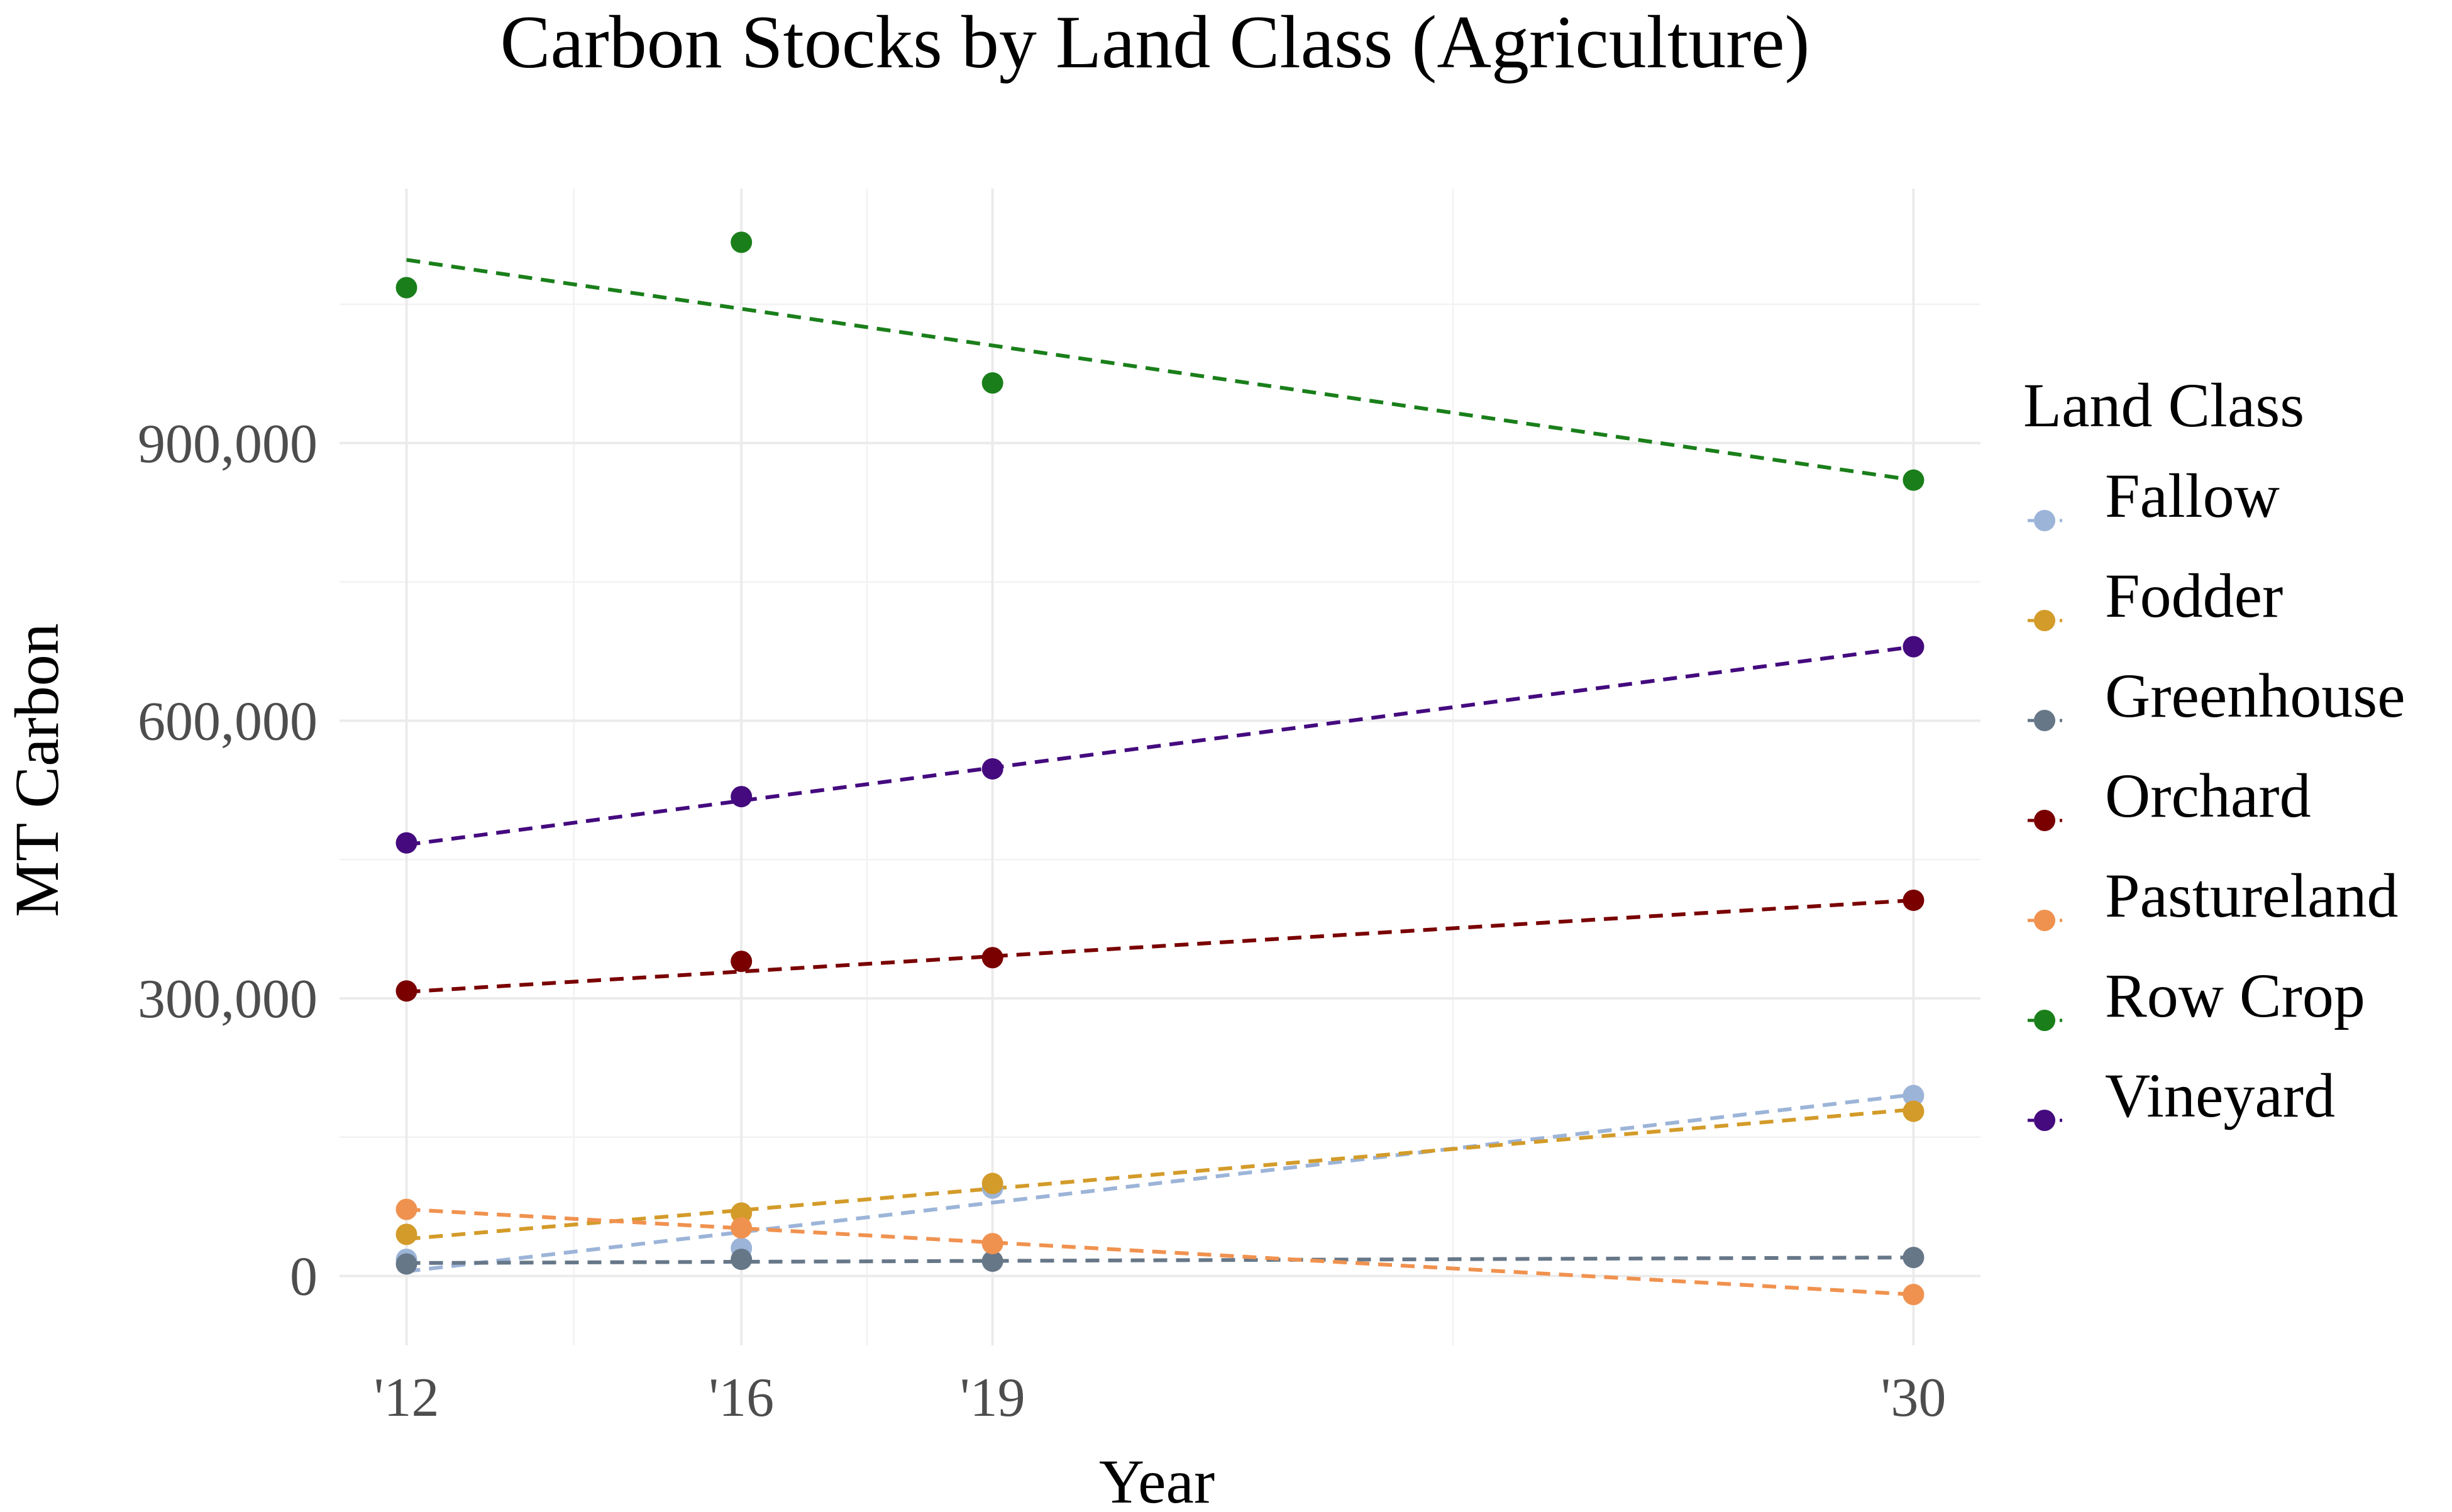  I want to click on trend-line-greenhouse, so click(1160, 1260).